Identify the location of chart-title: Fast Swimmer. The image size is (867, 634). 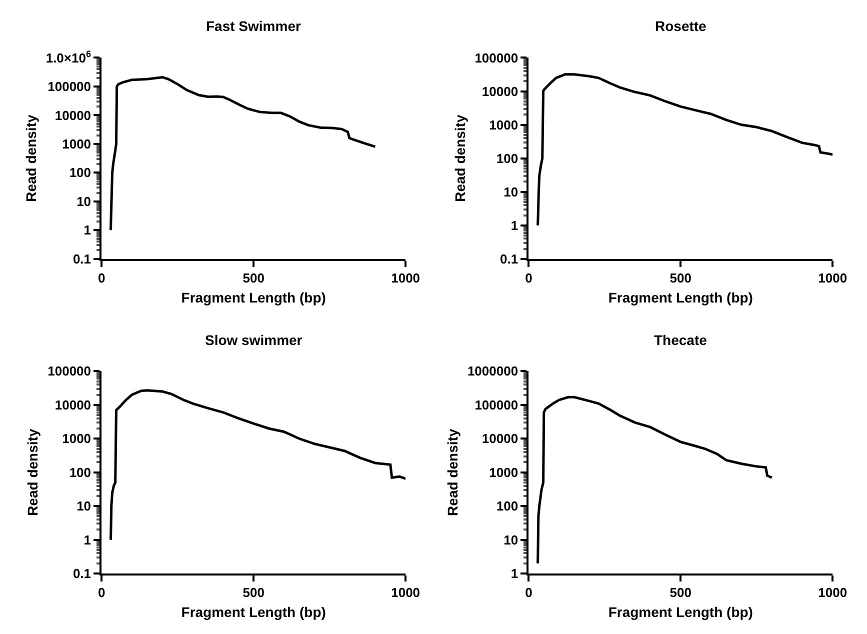
(254, 26).